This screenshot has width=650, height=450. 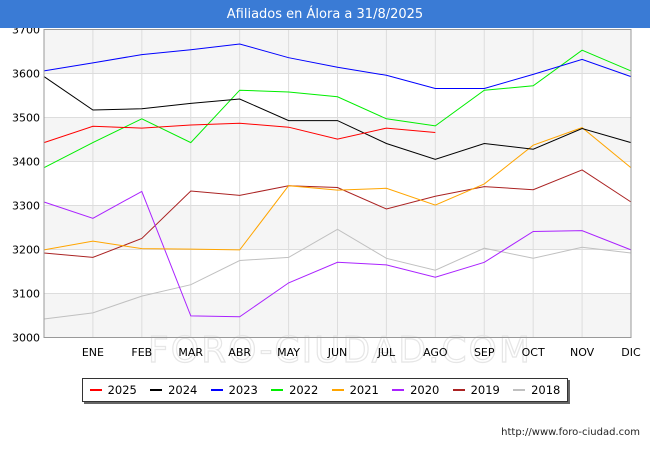 I want to click on y-tick-label: 3600, so click(x=26, y=74).